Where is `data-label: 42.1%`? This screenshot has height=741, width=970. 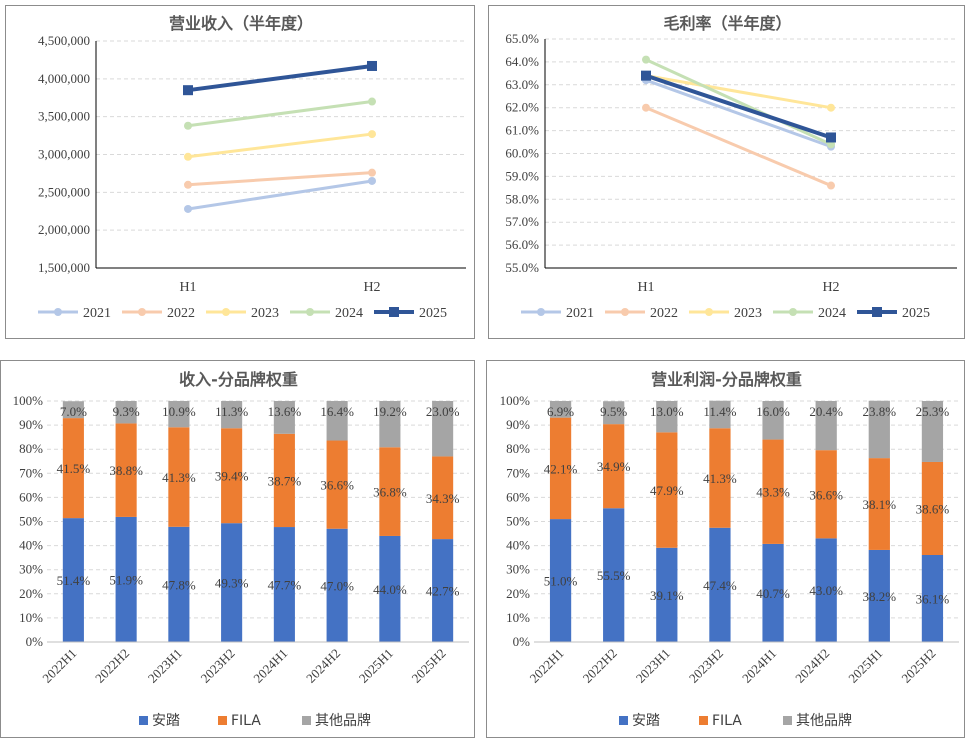
data-label: 42.1% is located at coordinates (561, 468).